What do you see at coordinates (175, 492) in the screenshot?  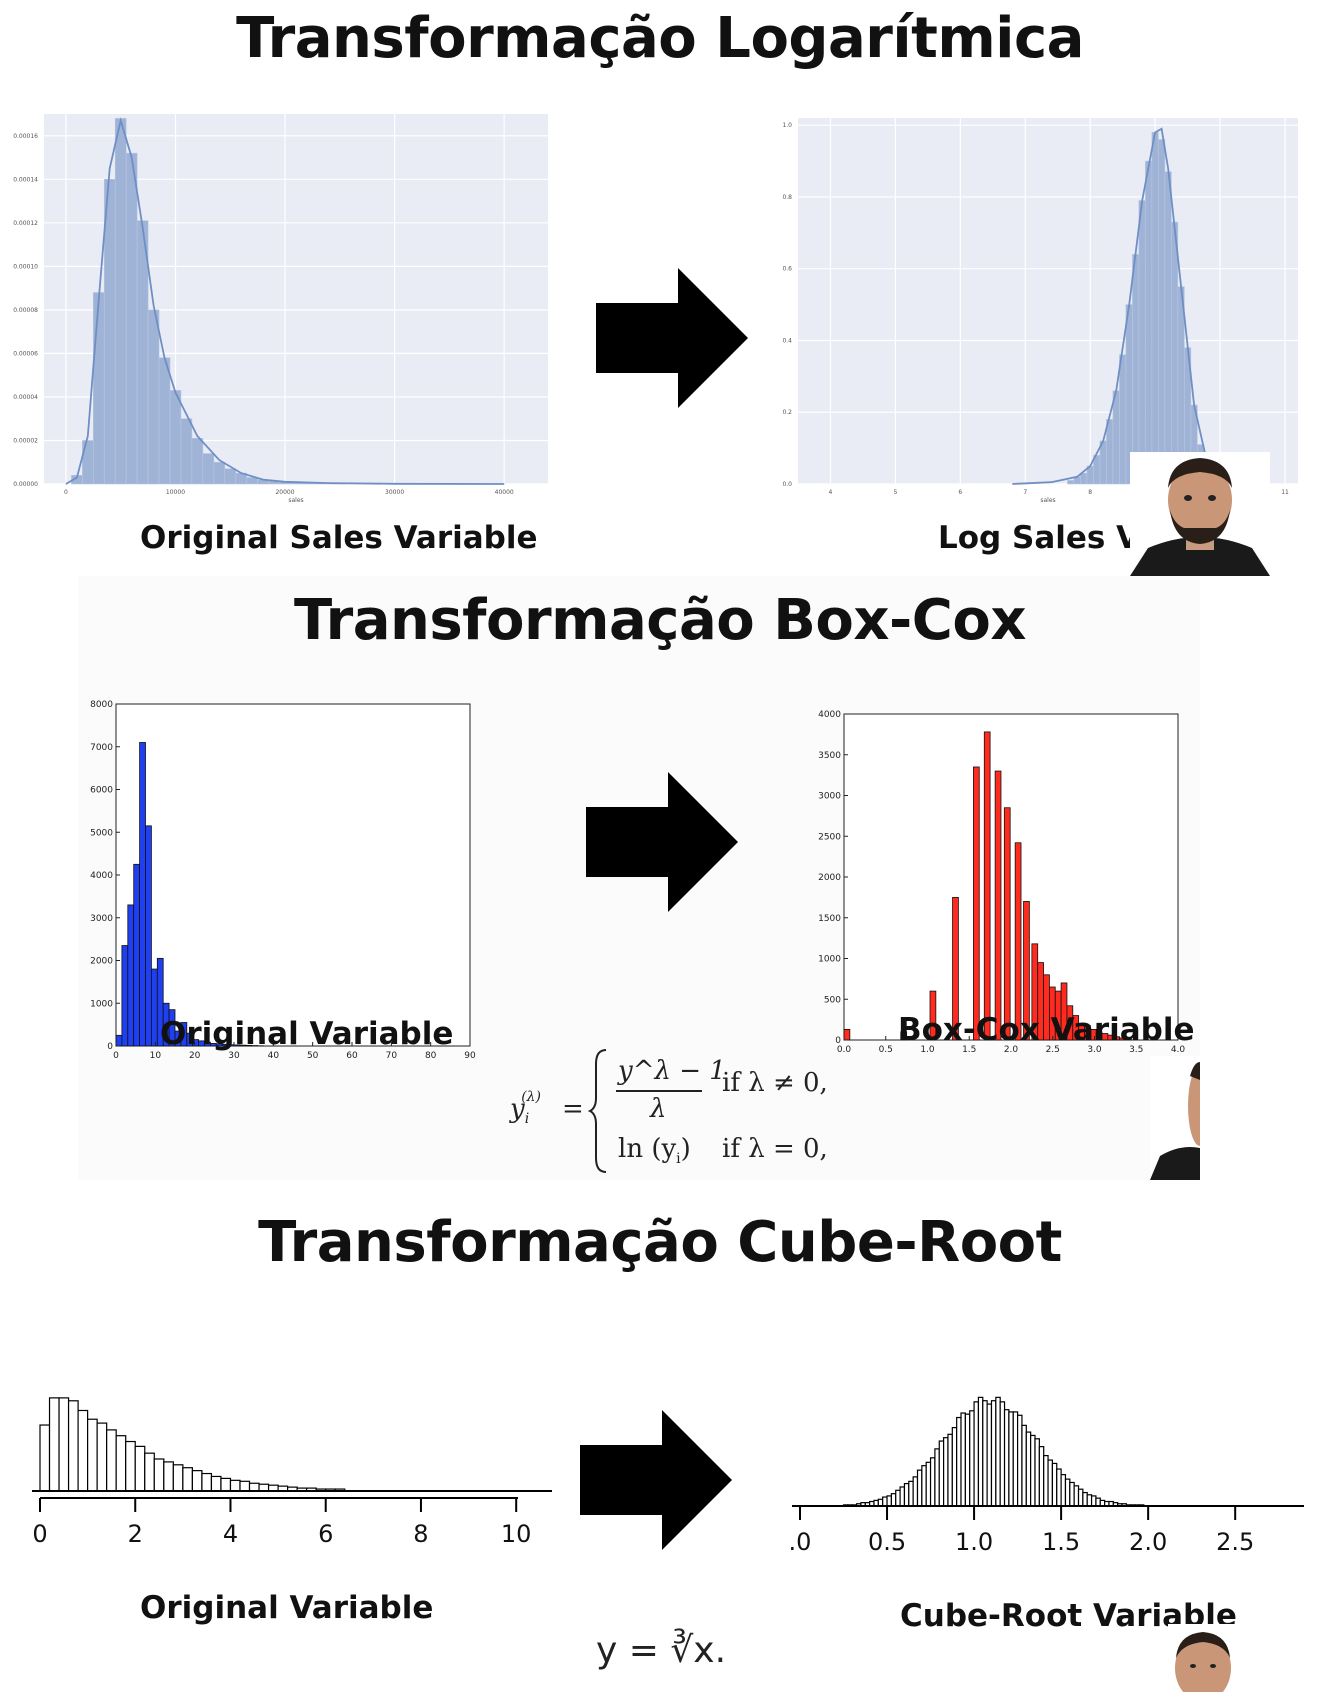 I see `x-tick-label: 10000` at bounding box center [175, 492].